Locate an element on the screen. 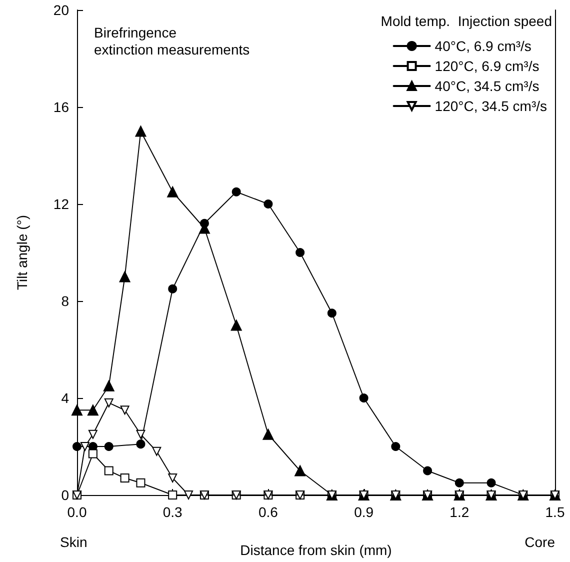  x-tick-label: 0.3 is located at coordinates (172, 512).